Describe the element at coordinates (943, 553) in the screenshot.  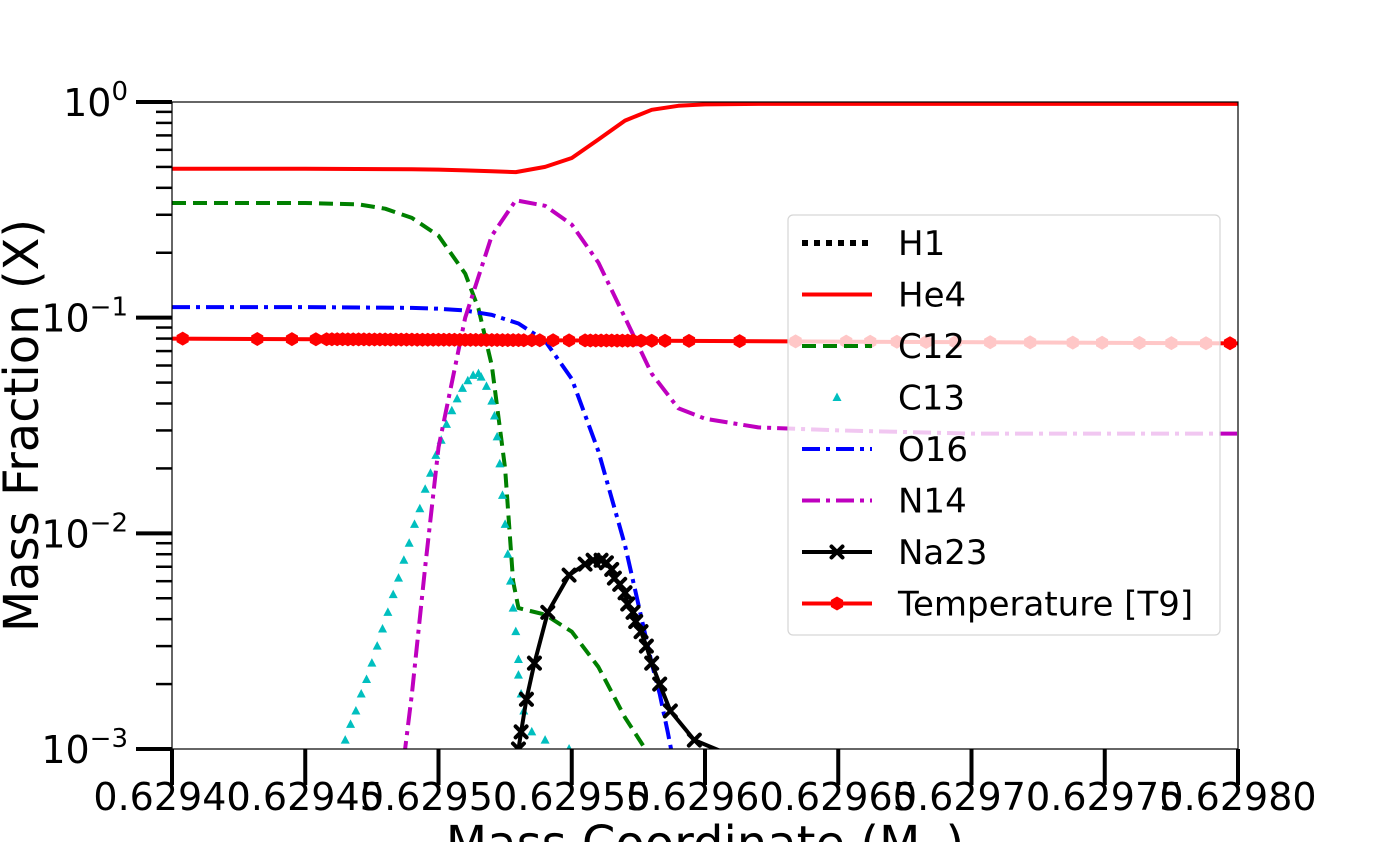
I see `legend-label: Na23` at that location.